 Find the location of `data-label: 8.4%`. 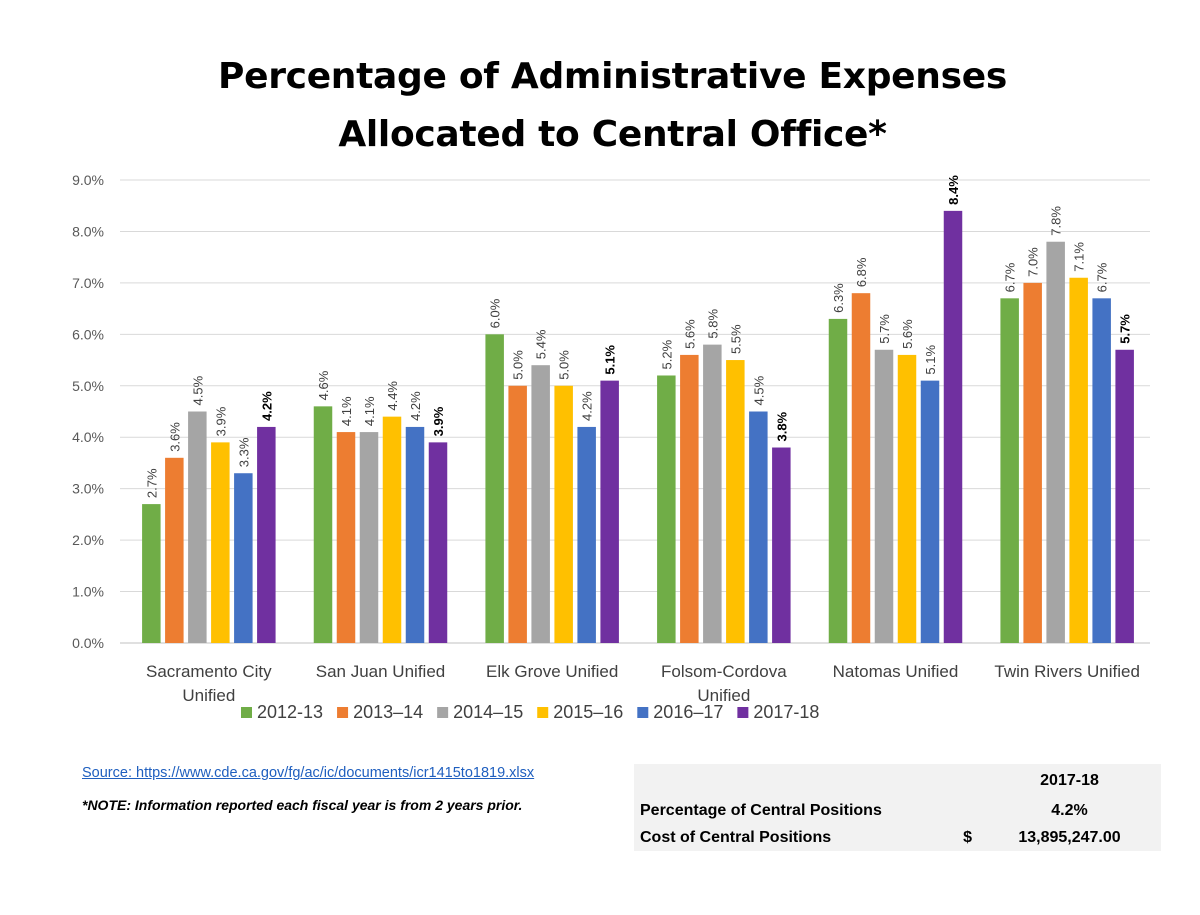

data-label: 8.4% is located at coordinates (953, 190).